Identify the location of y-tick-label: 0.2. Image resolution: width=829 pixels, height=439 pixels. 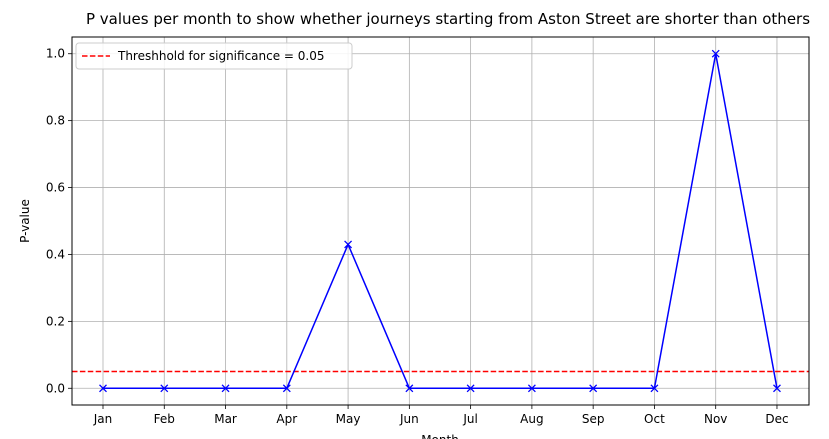
(55, 321).